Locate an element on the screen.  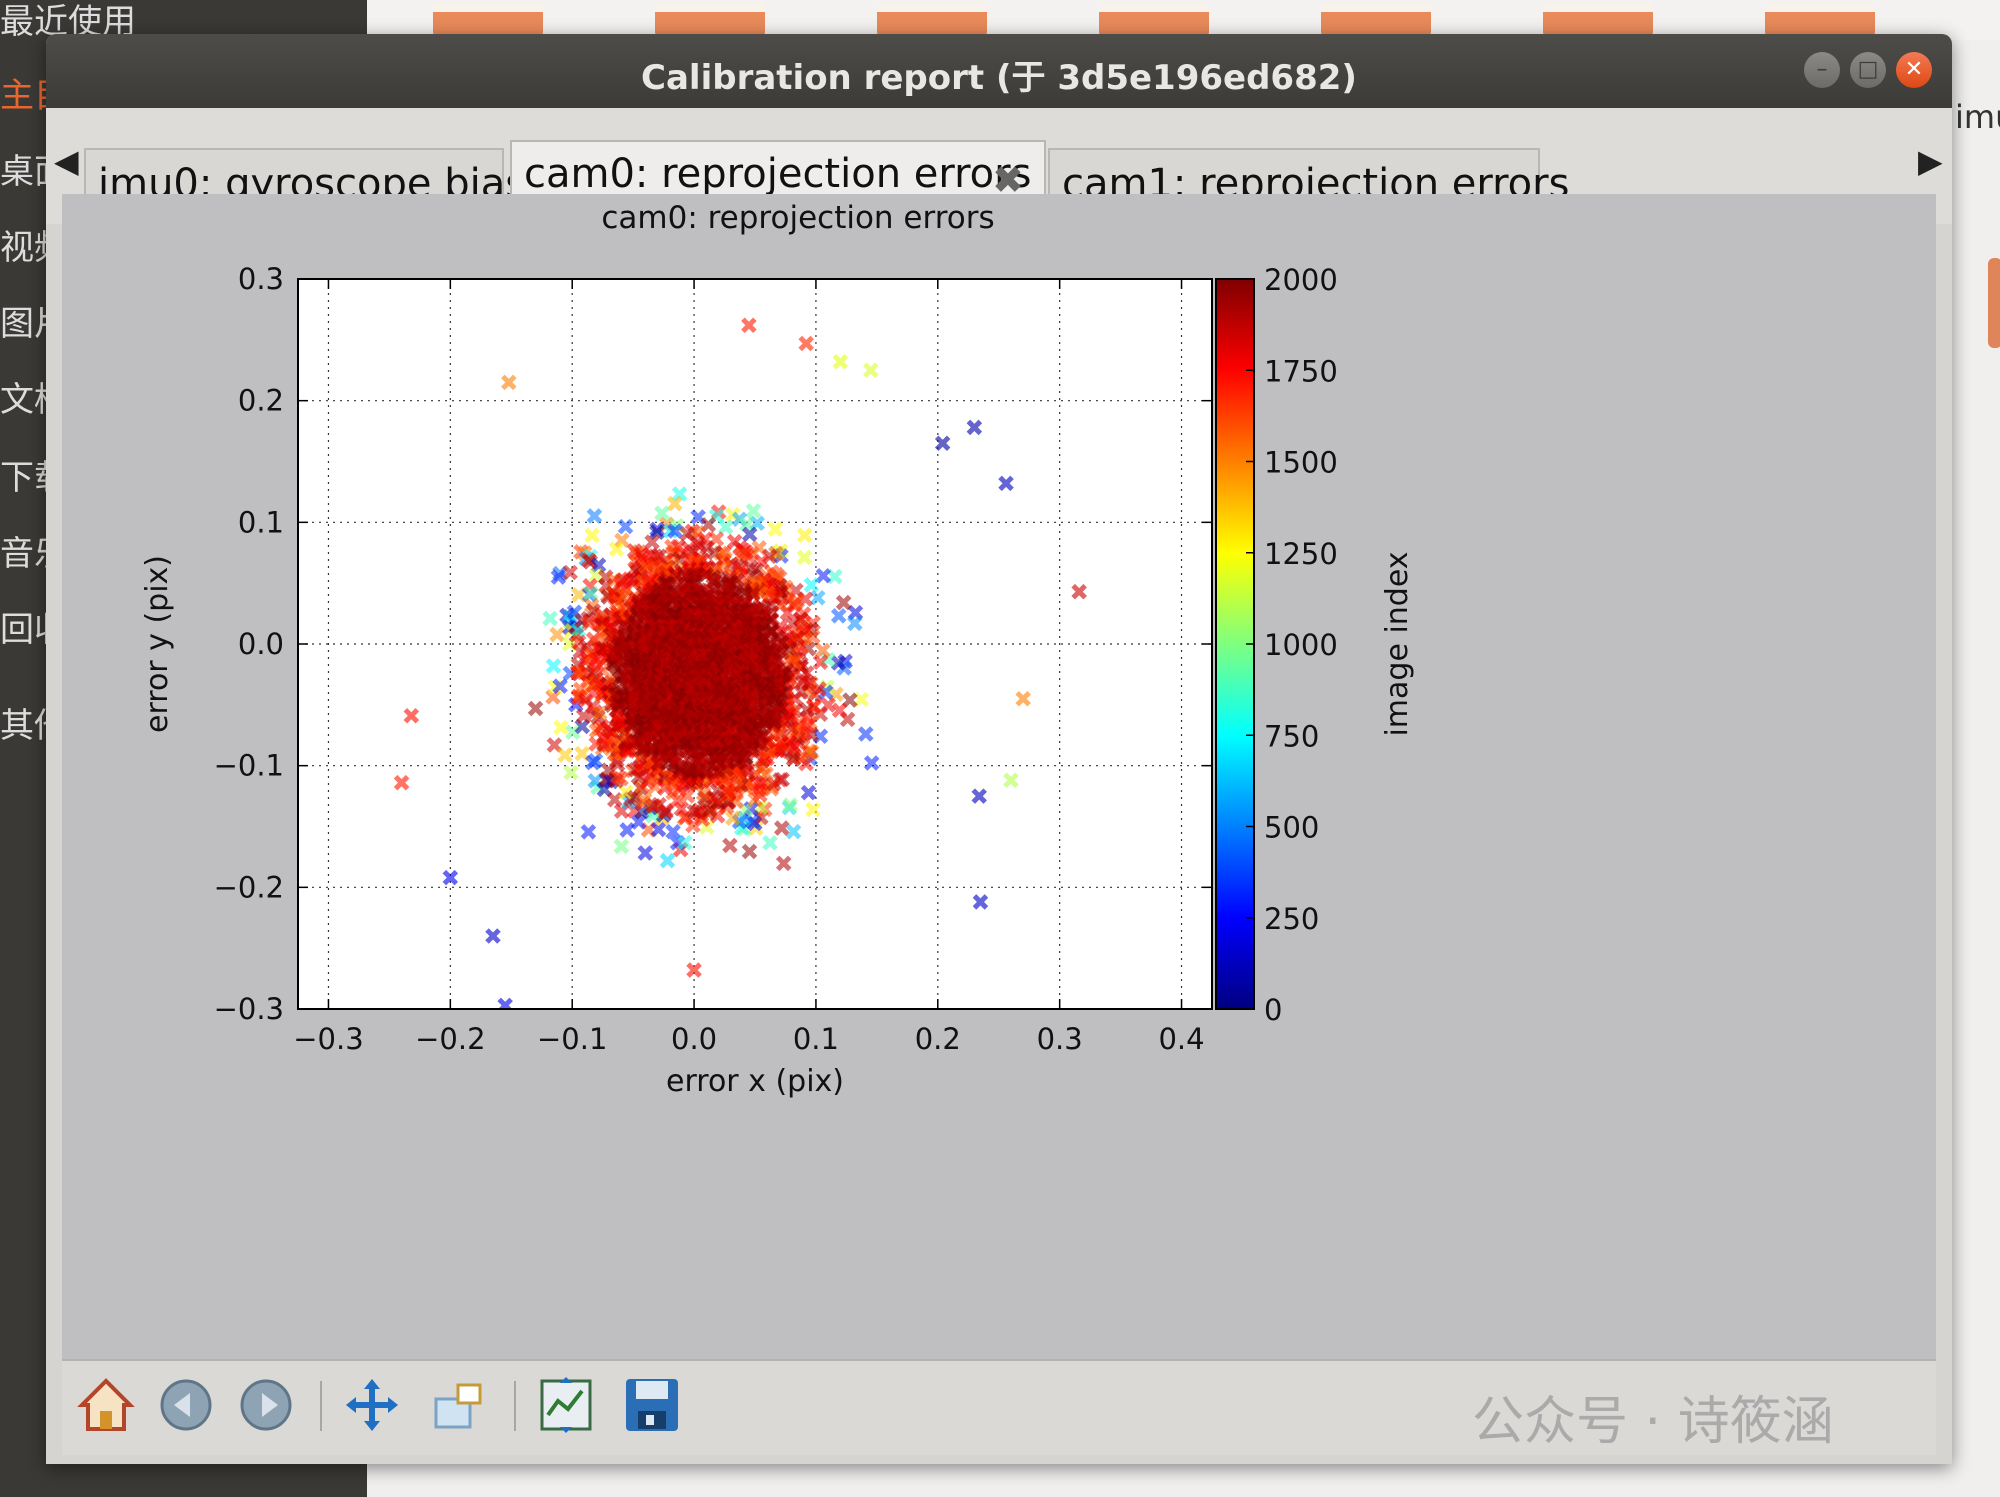
x-axis-label: error x (pix) is located at coordinates (755, 1081).